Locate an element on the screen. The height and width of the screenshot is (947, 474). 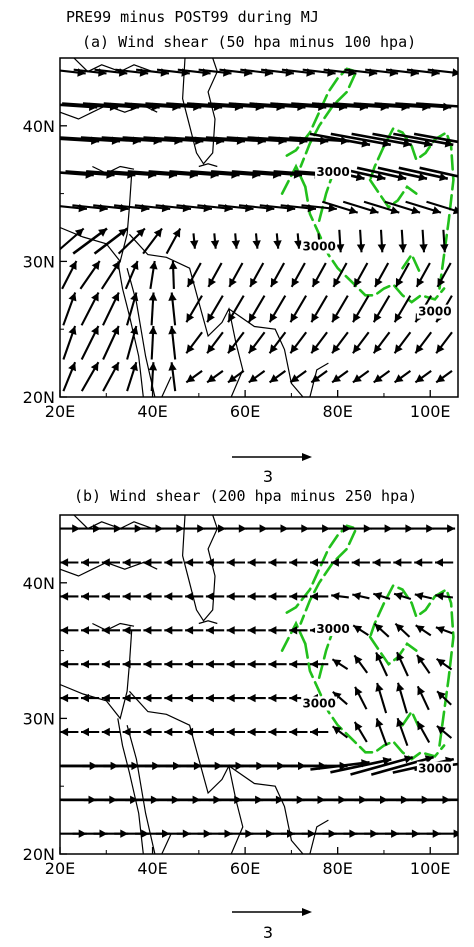
x-tick-label: 60E is located at coordinates (245, 411).